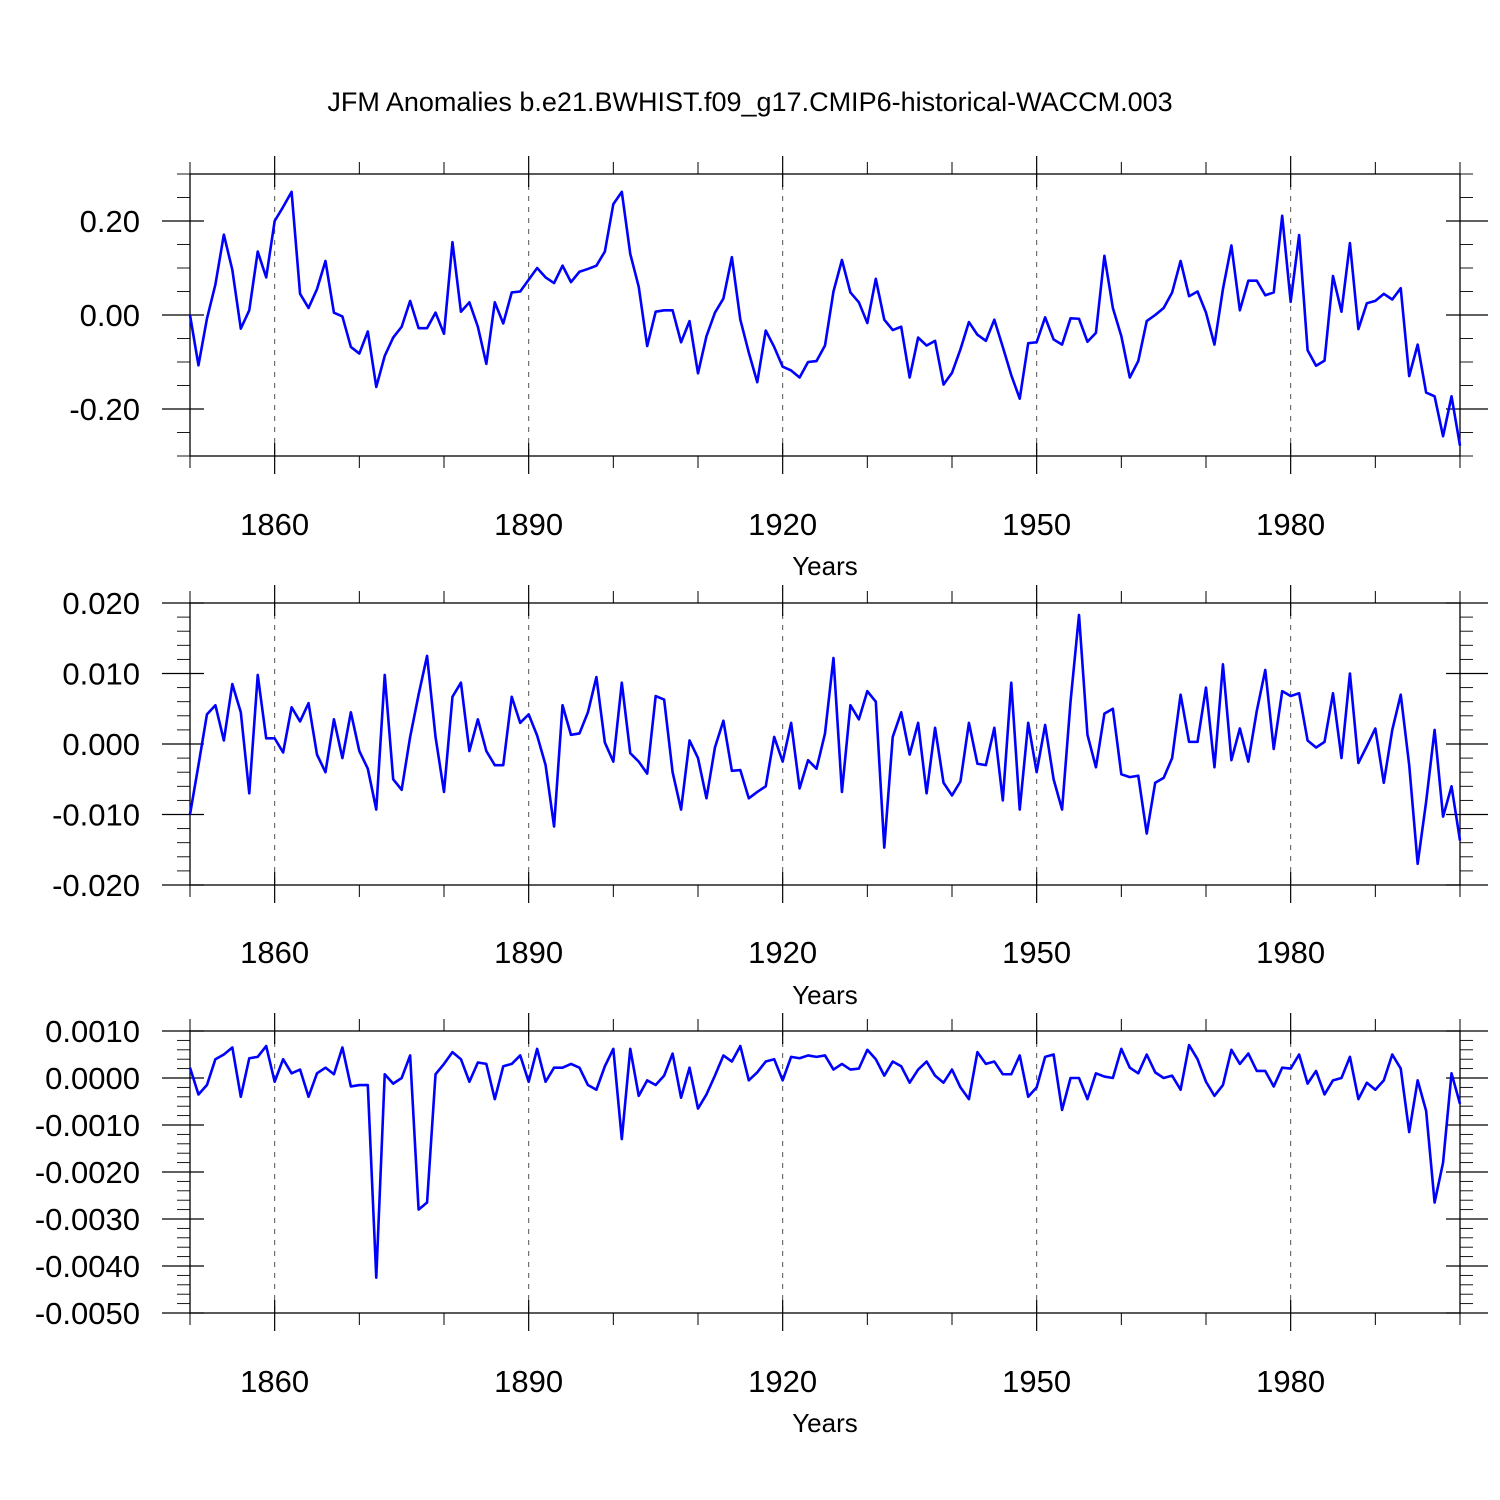 The height and width of the screenshot is (1500, 1500). Describe the element at coordinates (110, 315) in the screenshot. I see `y-tick-label: 0.00` at that location.